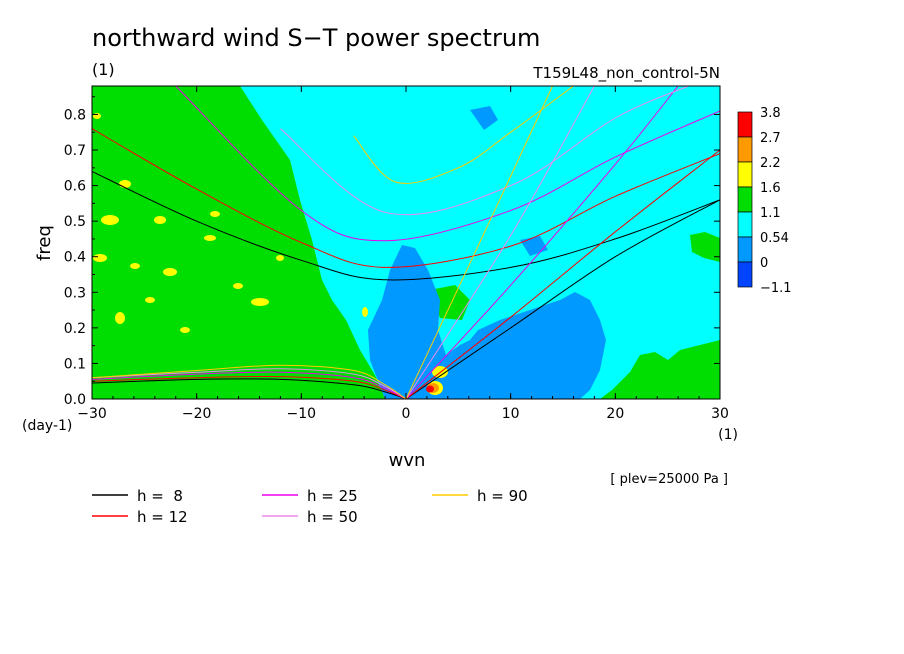 The width and height of the screenshot is (904, 654). I want to click on colorbar-label: 2.2, so click(770, 163).